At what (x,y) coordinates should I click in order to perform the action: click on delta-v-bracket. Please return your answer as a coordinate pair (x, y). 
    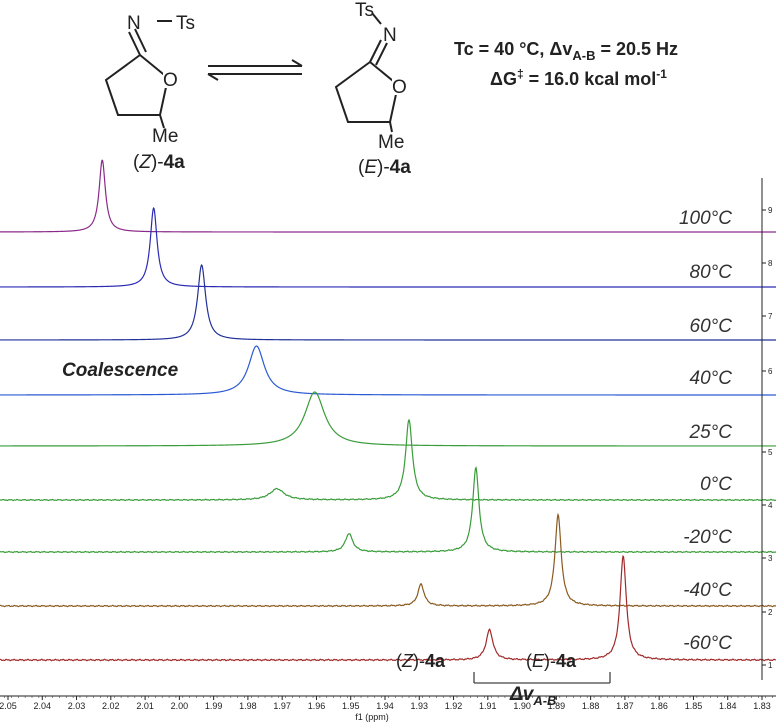
    Looking at the image, I should click on (542, 678).